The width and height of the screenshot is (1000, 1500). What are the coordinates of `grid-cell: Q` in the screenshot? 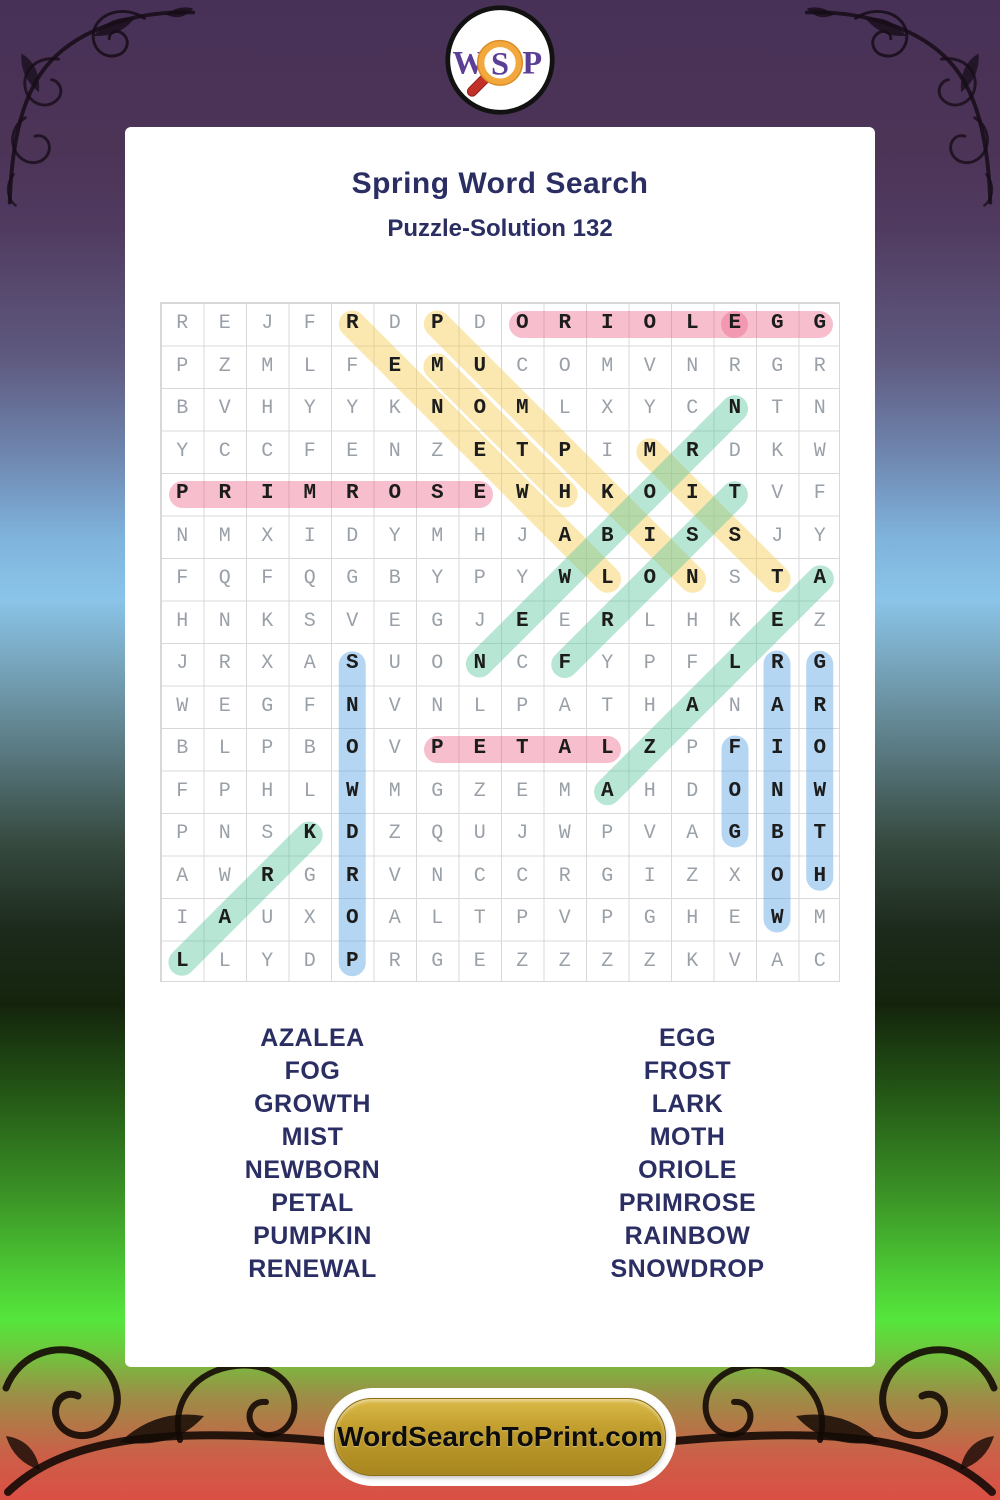 It's located at (309, 578).